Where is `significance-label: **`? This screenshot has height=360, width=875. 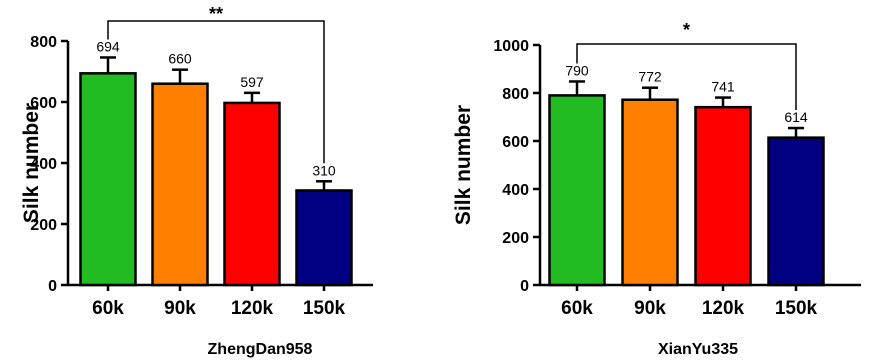
significance-label: ** is located at coordinates (216, 14).